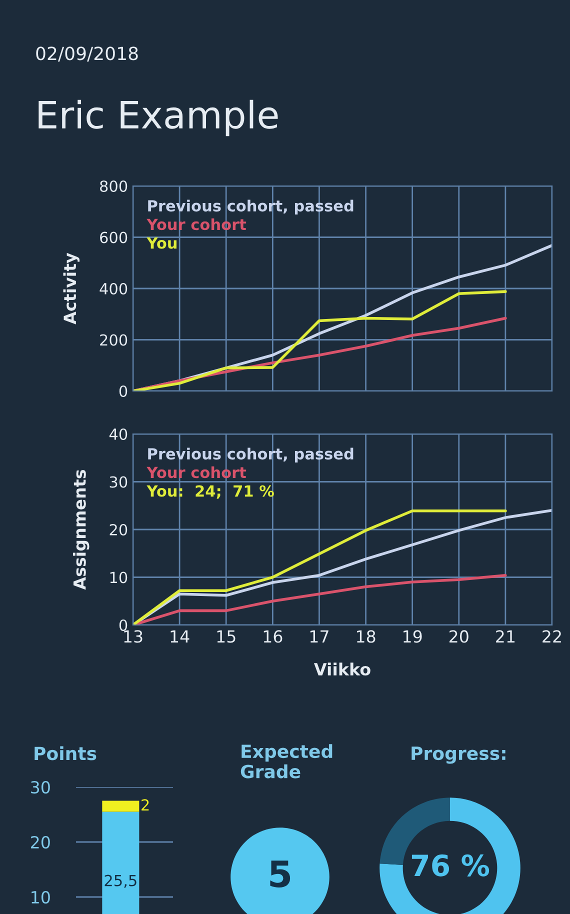 The image size is (570, 914). Describe the element at coordinates (114, 186) in the screenshot. I see `y-tick-label: 800` at that location.